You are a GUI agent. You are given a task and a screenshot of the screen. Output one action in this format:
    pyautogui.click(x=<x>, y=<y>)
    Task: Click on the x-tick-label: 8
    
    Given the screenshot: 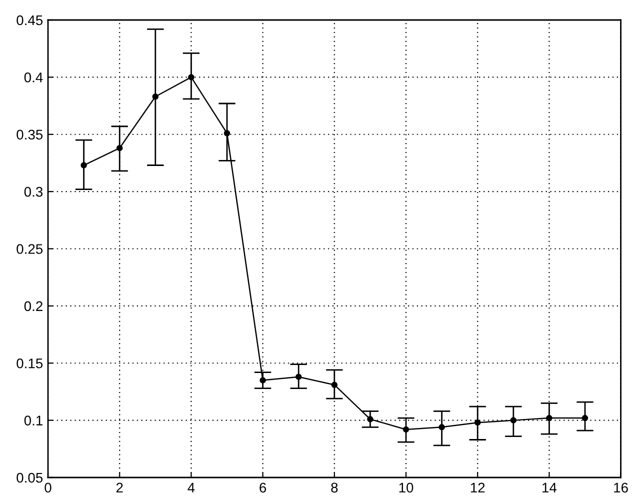 What is the action you would take?
    pyautogui.click(x=334, y=487)
    